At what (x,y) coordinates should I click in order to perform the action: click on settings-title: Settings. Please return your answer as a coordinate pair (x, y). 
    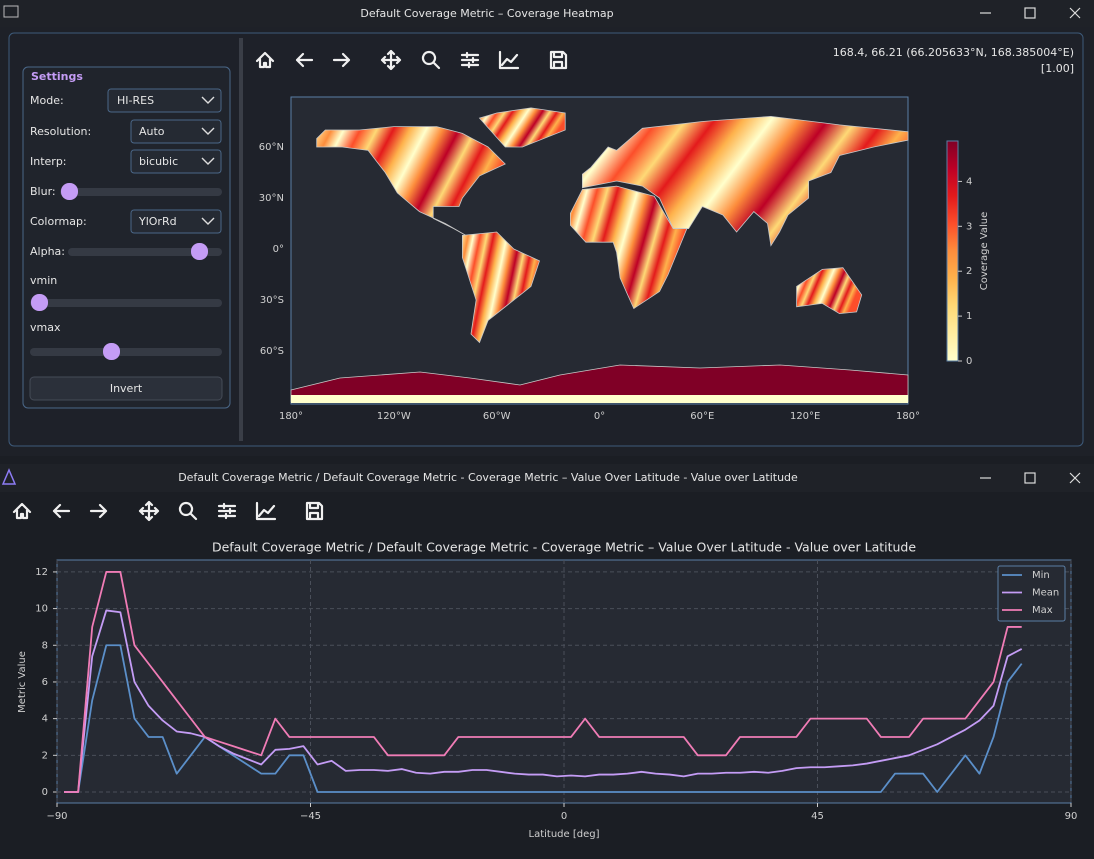
    Looking at the image, I should click on (57, 76).